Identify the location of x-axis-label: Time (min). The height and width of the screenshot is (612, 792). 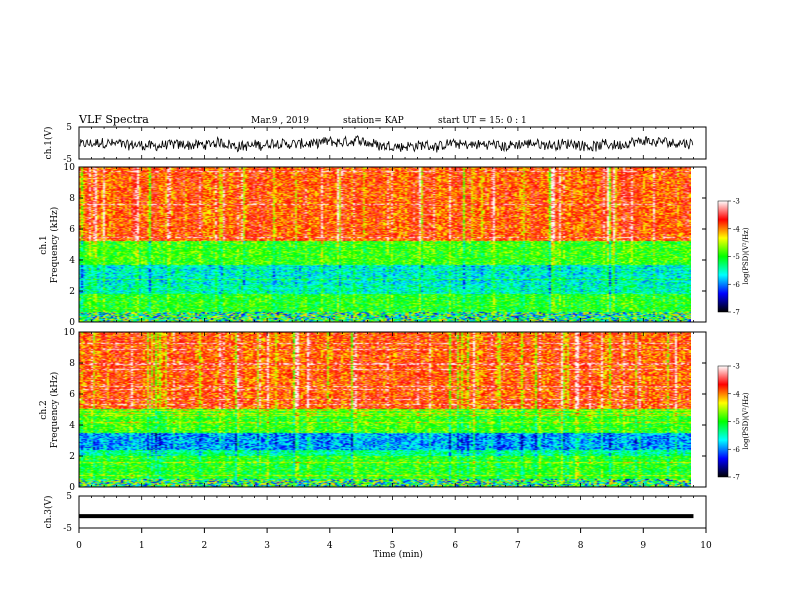
(398, 554).